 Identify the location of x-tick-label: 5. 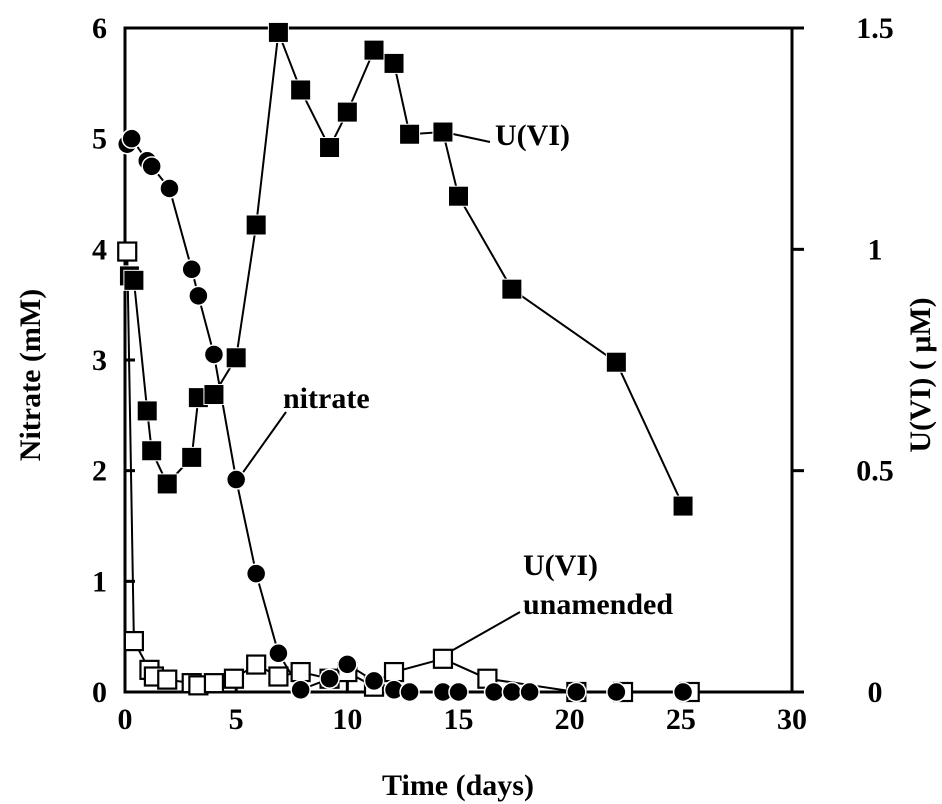
(236, 719).